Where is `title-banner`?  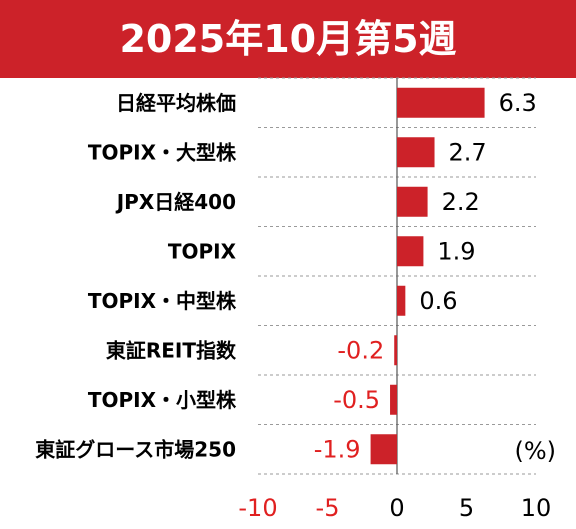
title-banner is located at coordinates (288, 39).